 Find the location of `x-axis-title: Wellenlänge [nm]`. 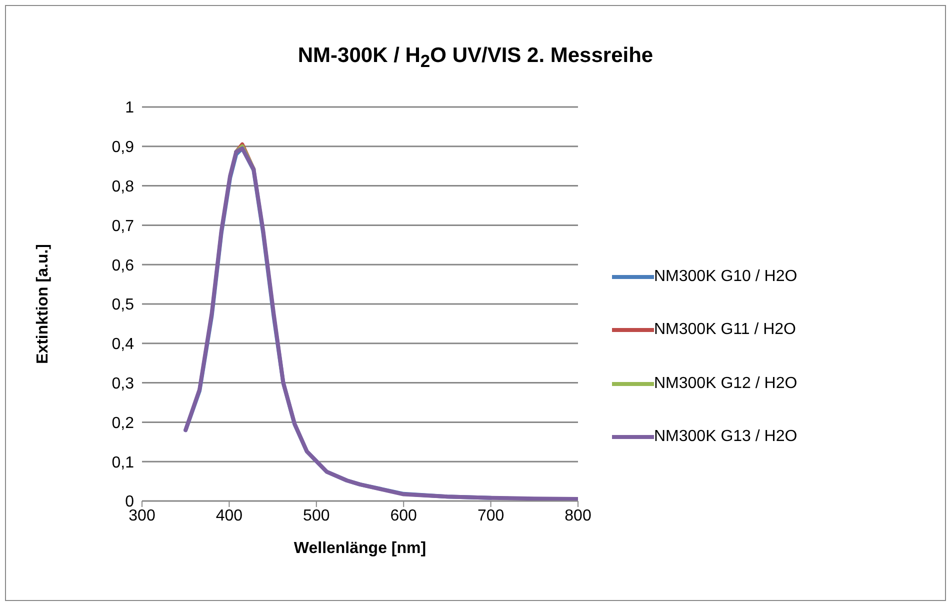

x-axis-title: Wellenlänge [nm] is located at coordinates (360, 548).